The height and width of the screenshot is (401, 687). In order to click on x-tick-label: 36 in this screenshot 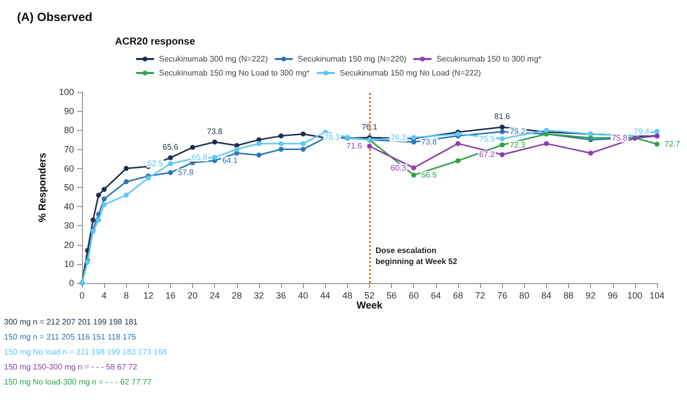, I will do `click(281, 295)`.